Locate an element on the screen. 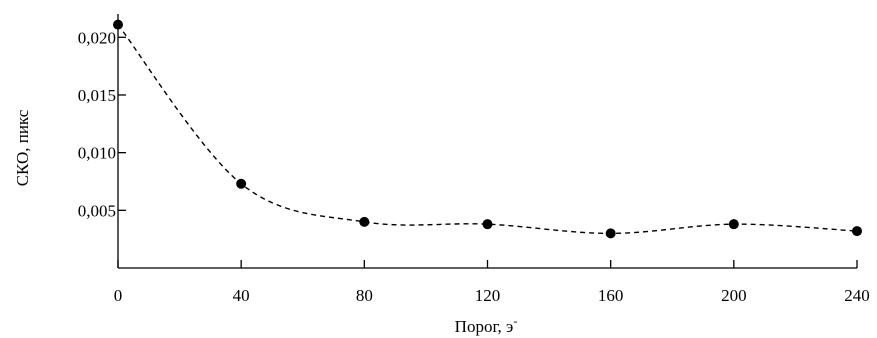 Image resolution: width=877 pixels, height=338 pixels. x-axis-title-main: Порог, э is located at coordinates (484, 326).